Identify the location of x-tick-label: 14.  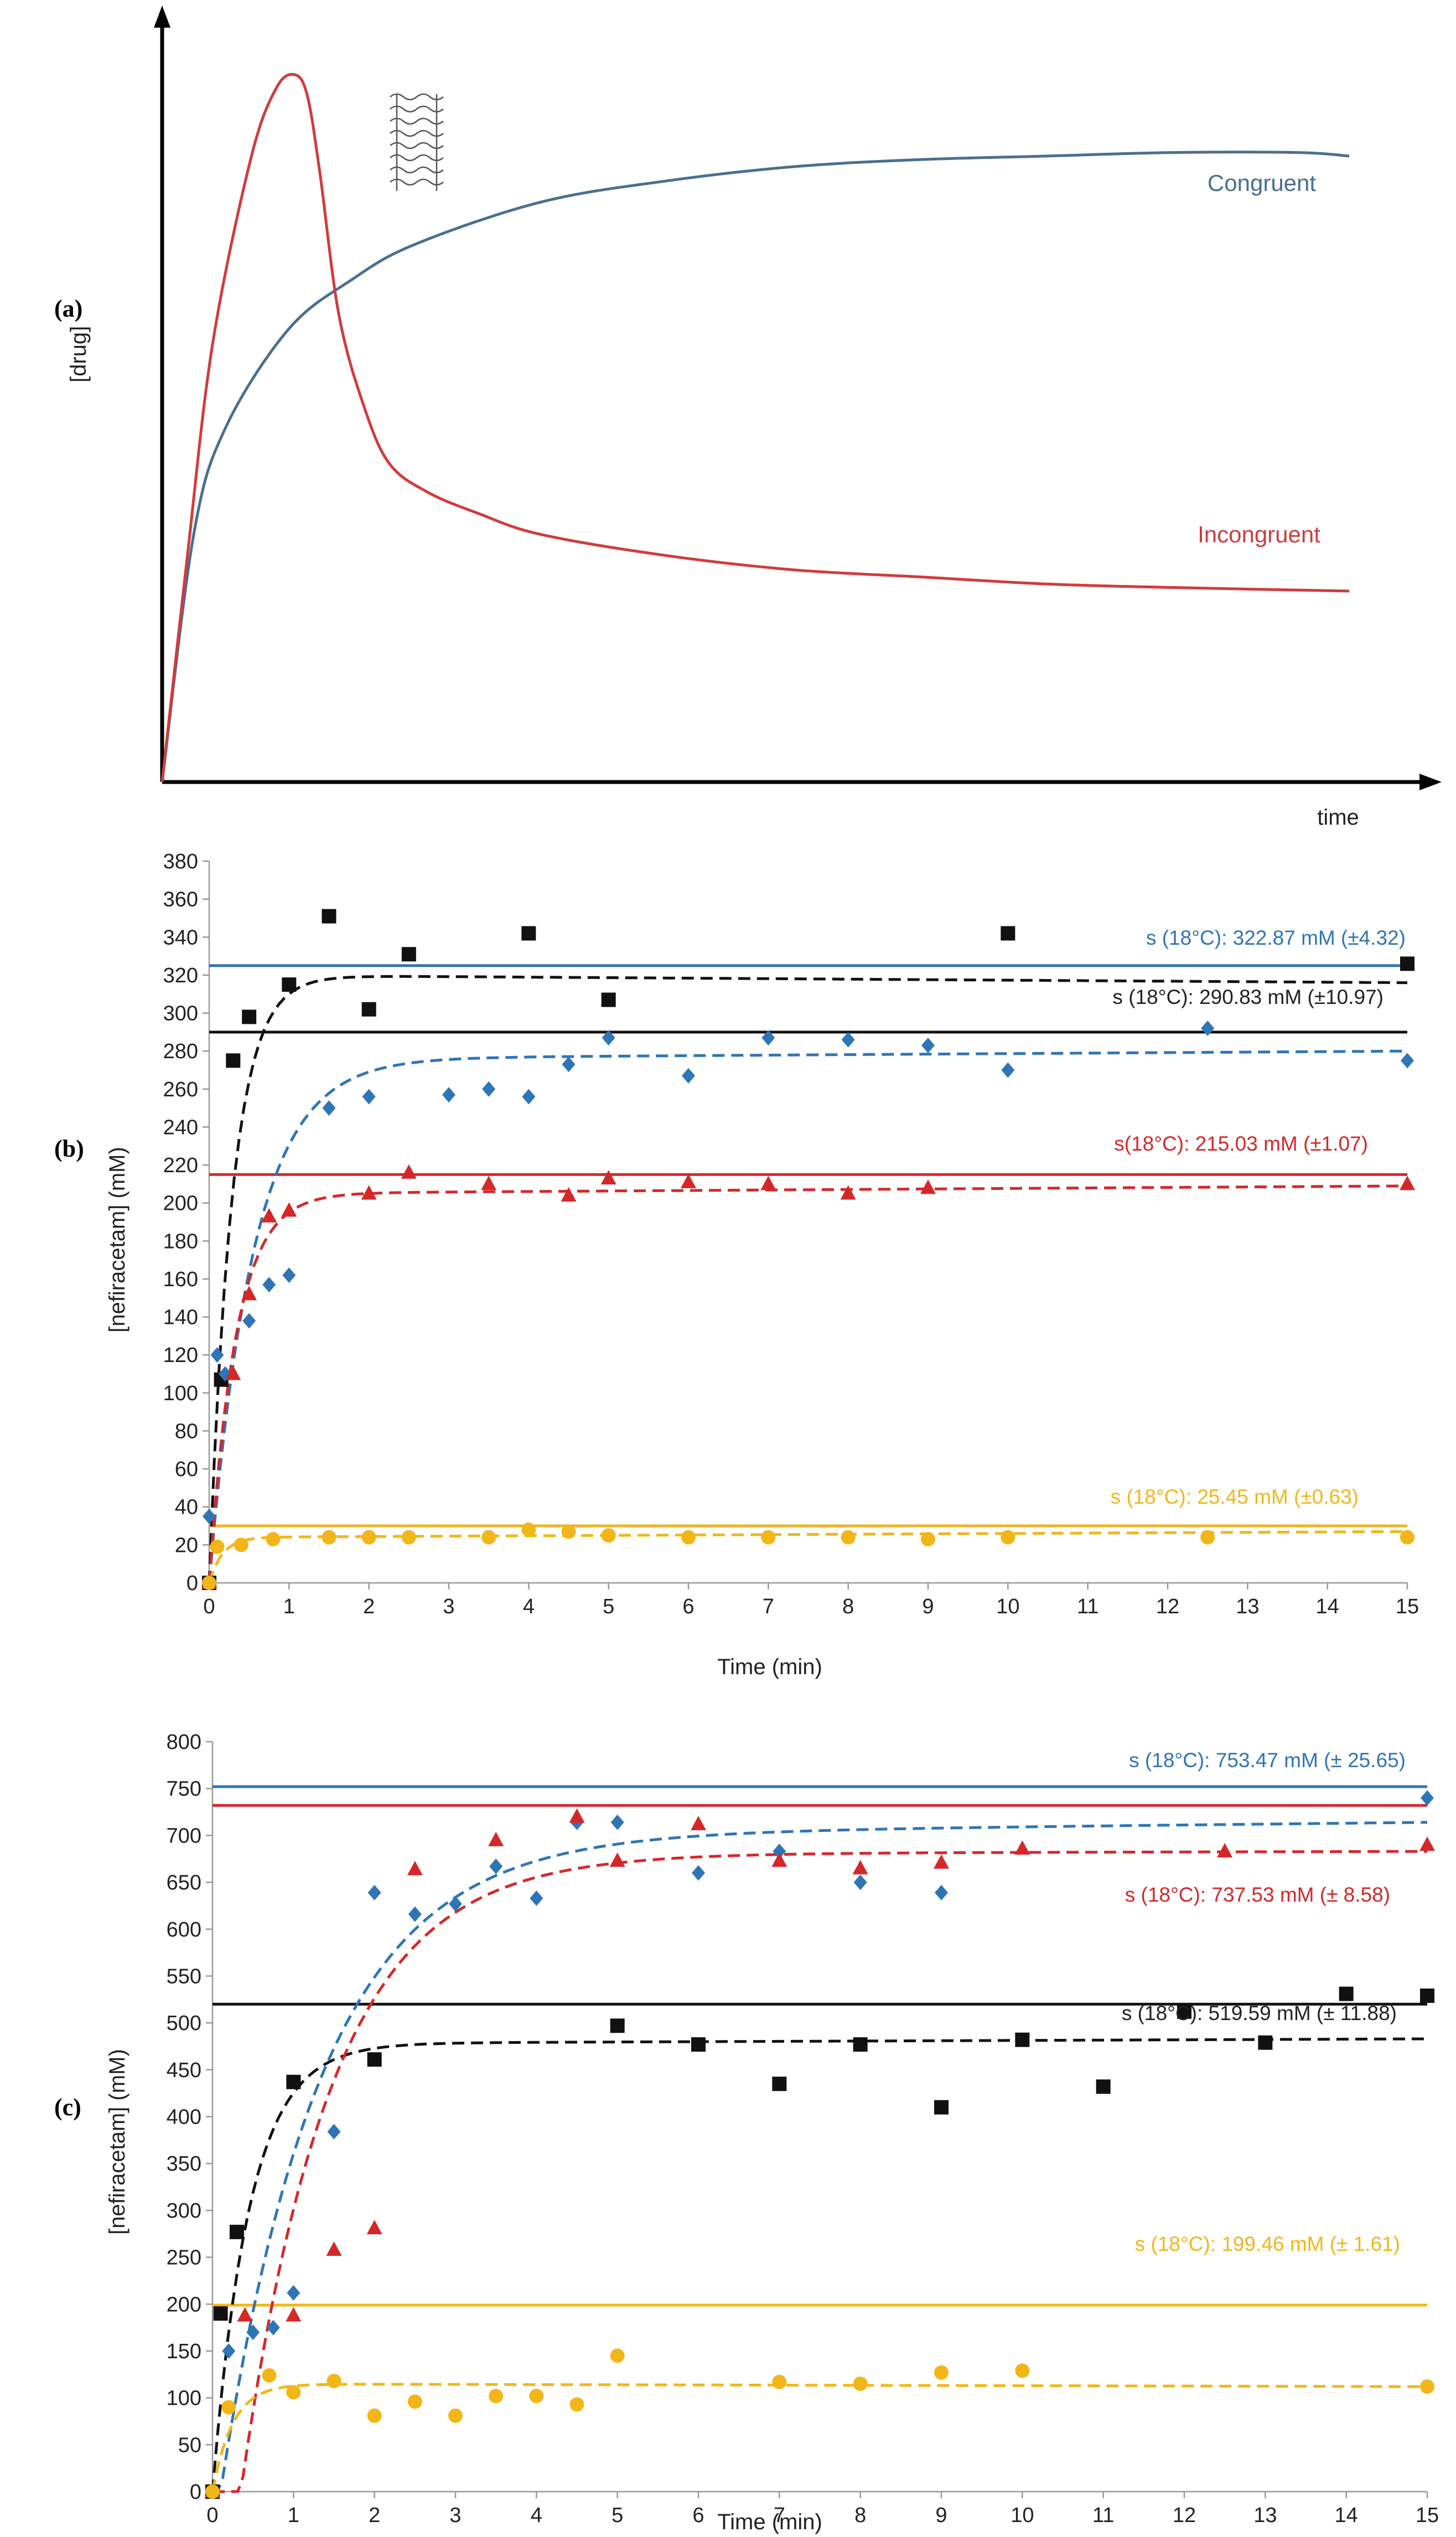
(1346, 2515).